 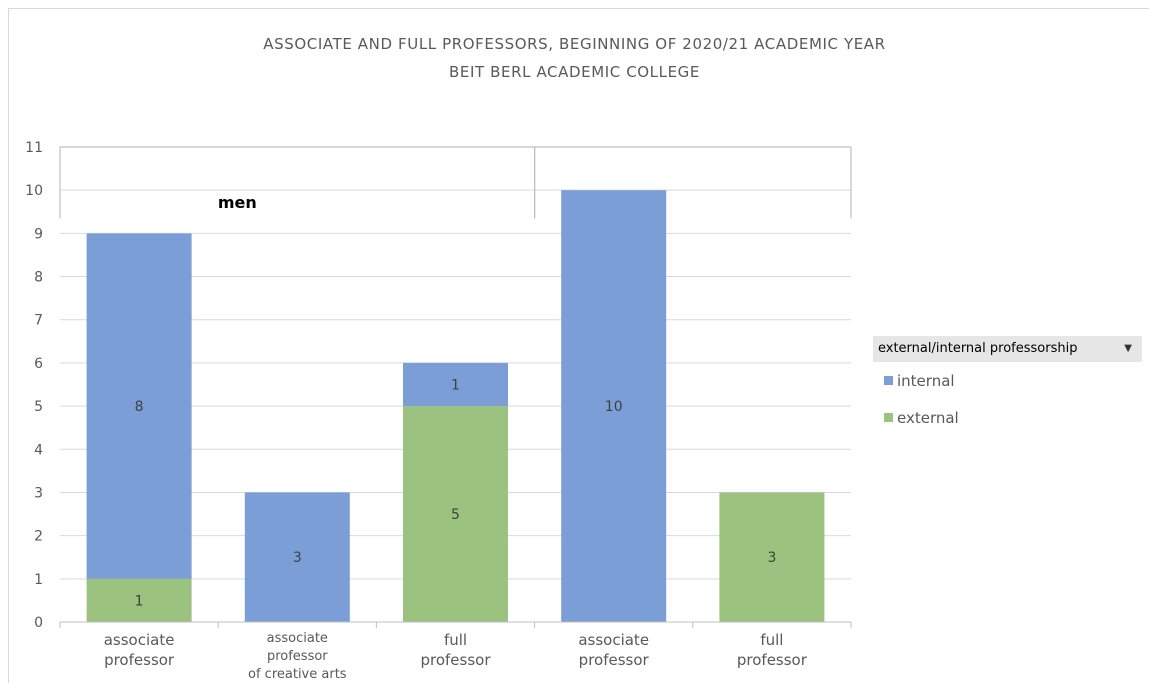 What do you see at coordinates (574, 72) in the screenshot?
I see `chart-subtitle: BEIT BERL ACADEMIC COLLEGE` at bounding box center [574, 72].